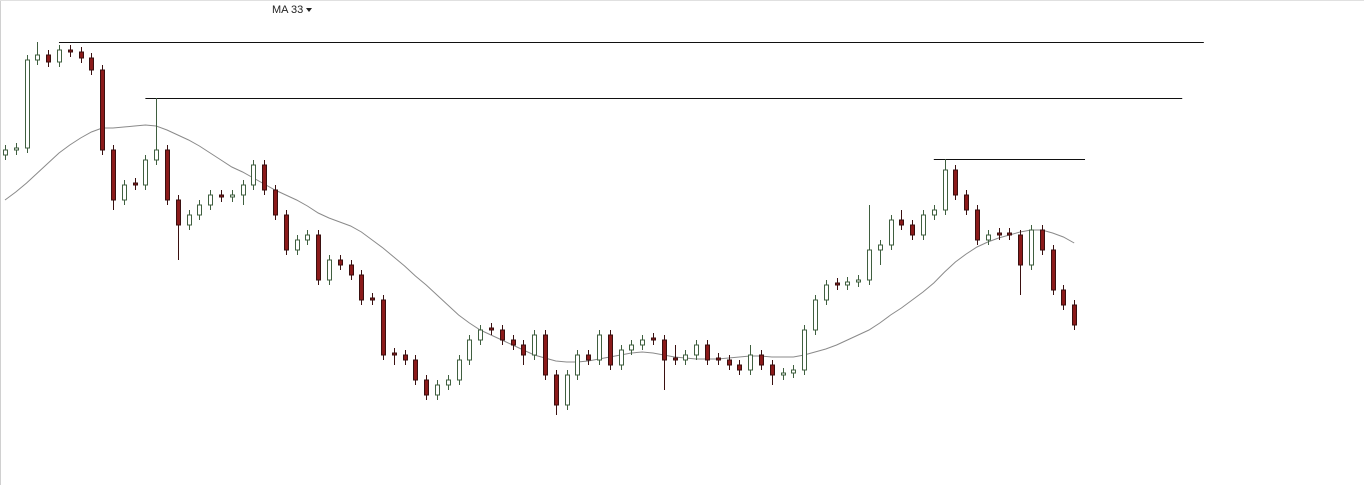 Image resolution: width=1364 pixels, height=485 pixels. I want to click on indicator-menu: MA 33, so click(292, 10).